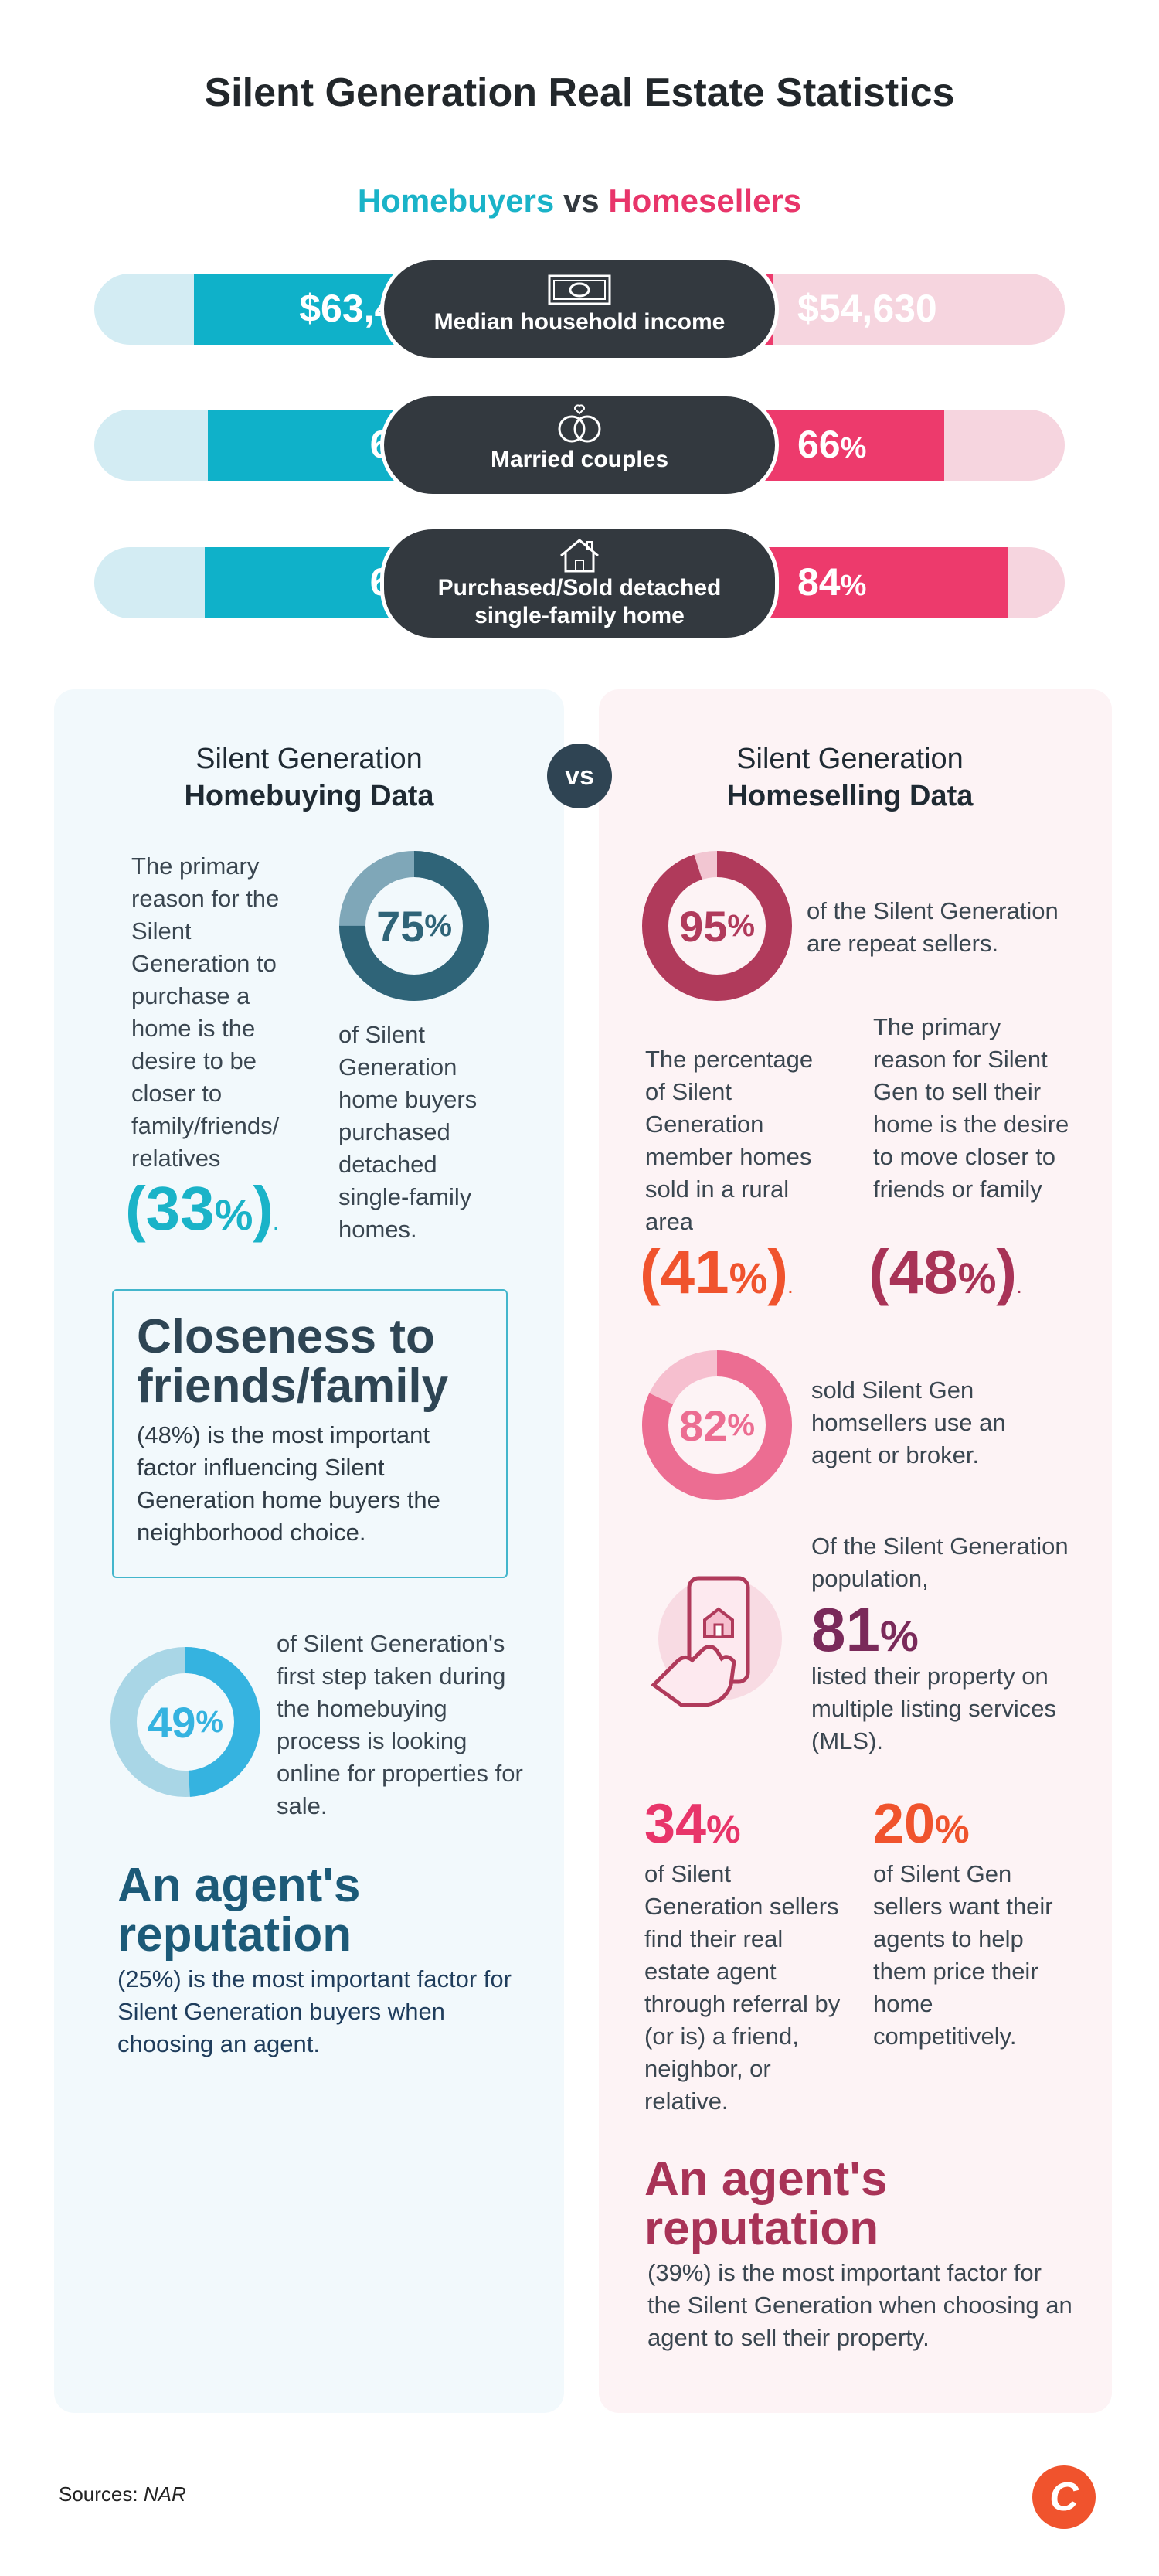  Describe the element at coordinates (579, 289) in the screenshot. I see `money-icon` at that location.